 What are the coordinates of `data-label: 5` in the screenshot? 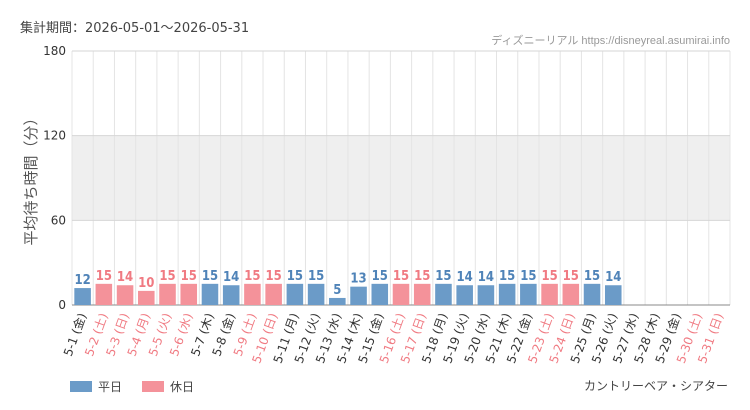 It's located at (337, 290).